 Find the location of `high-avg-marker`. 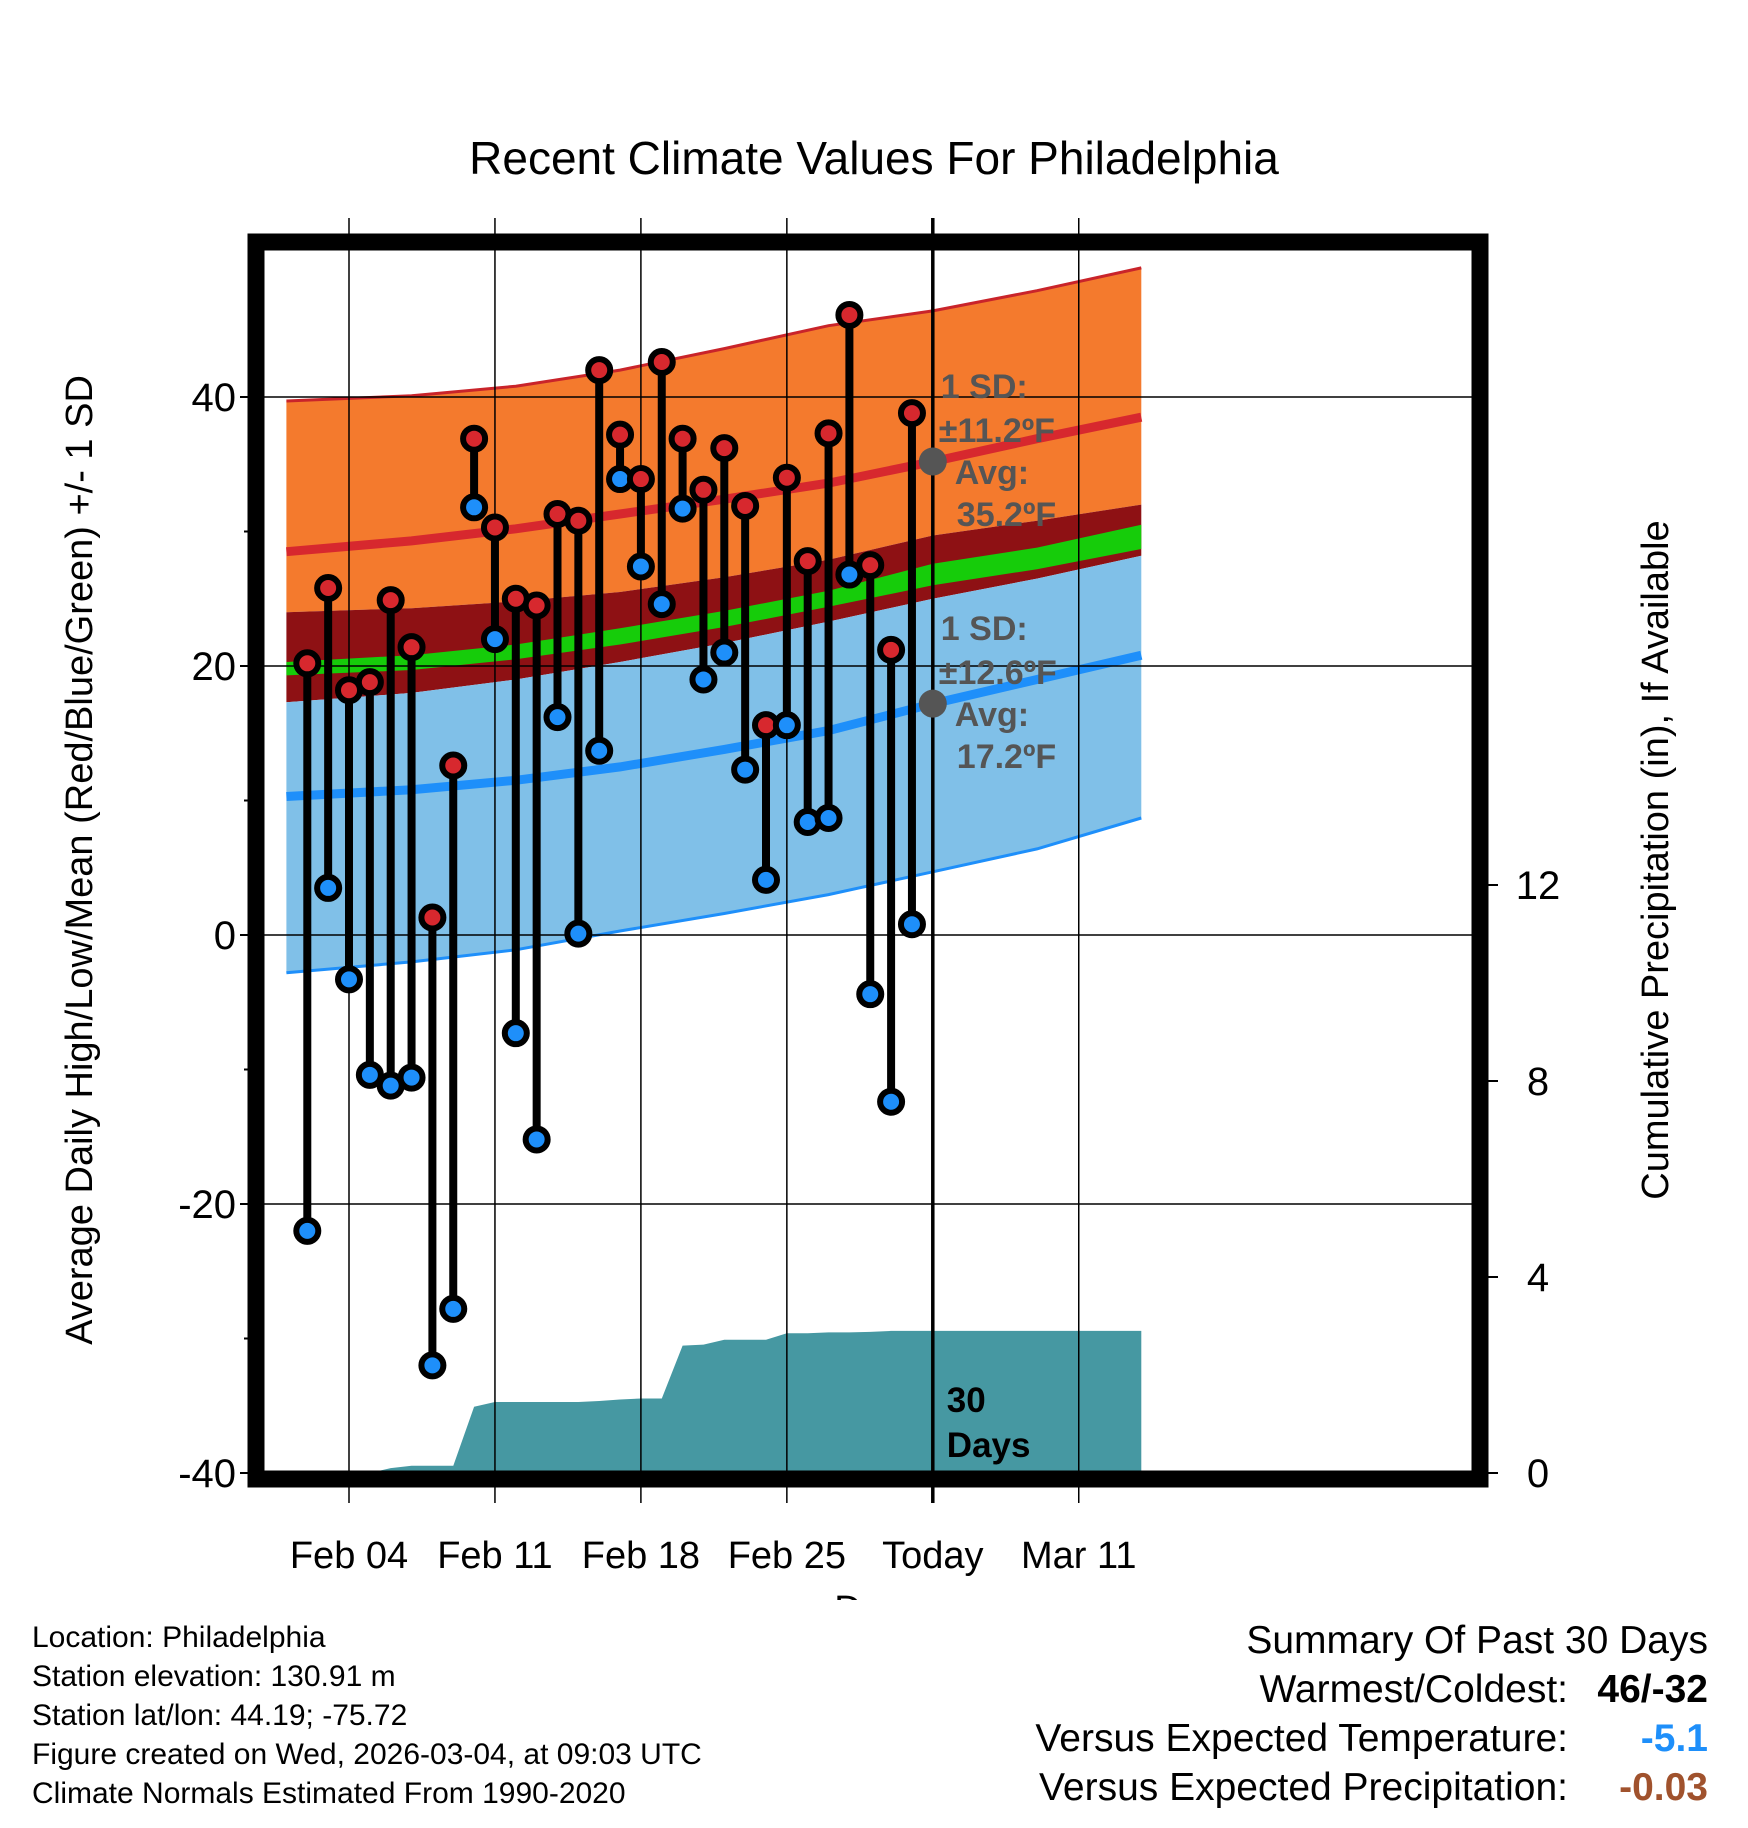

high-avg-marker is located at coordinates (932, 461).